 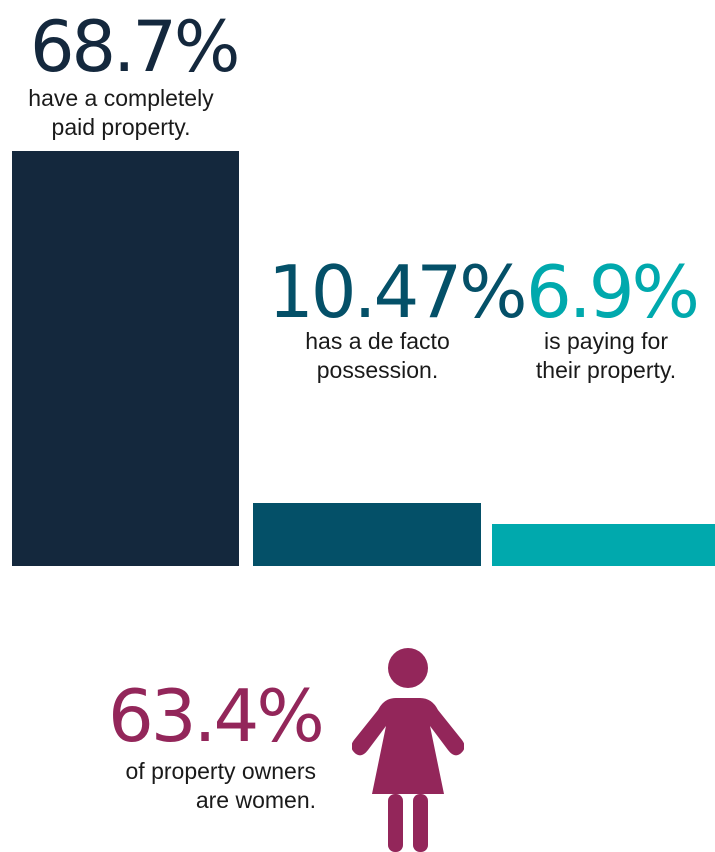 What do you see at coordinates (135, 47) in the screenshot?
I see `value-label-completely-paid: 68.7%` at bounding box center [135, 47].